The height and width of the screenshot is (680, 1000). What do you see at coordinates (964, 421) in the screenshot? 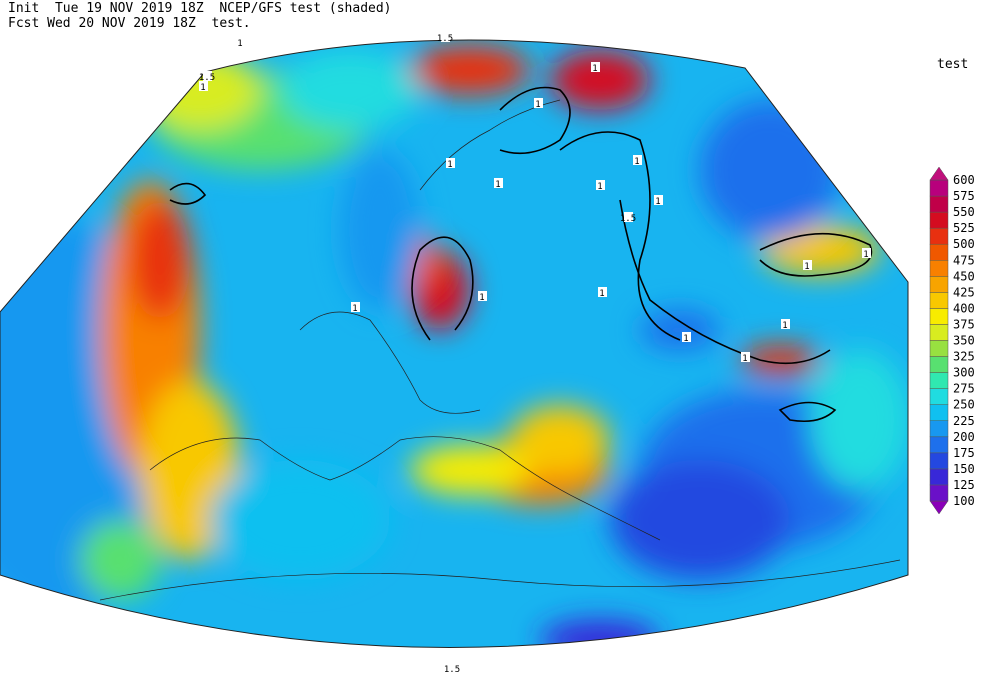
I see `colorbar-label: 225` at bounding box center [964, 421].